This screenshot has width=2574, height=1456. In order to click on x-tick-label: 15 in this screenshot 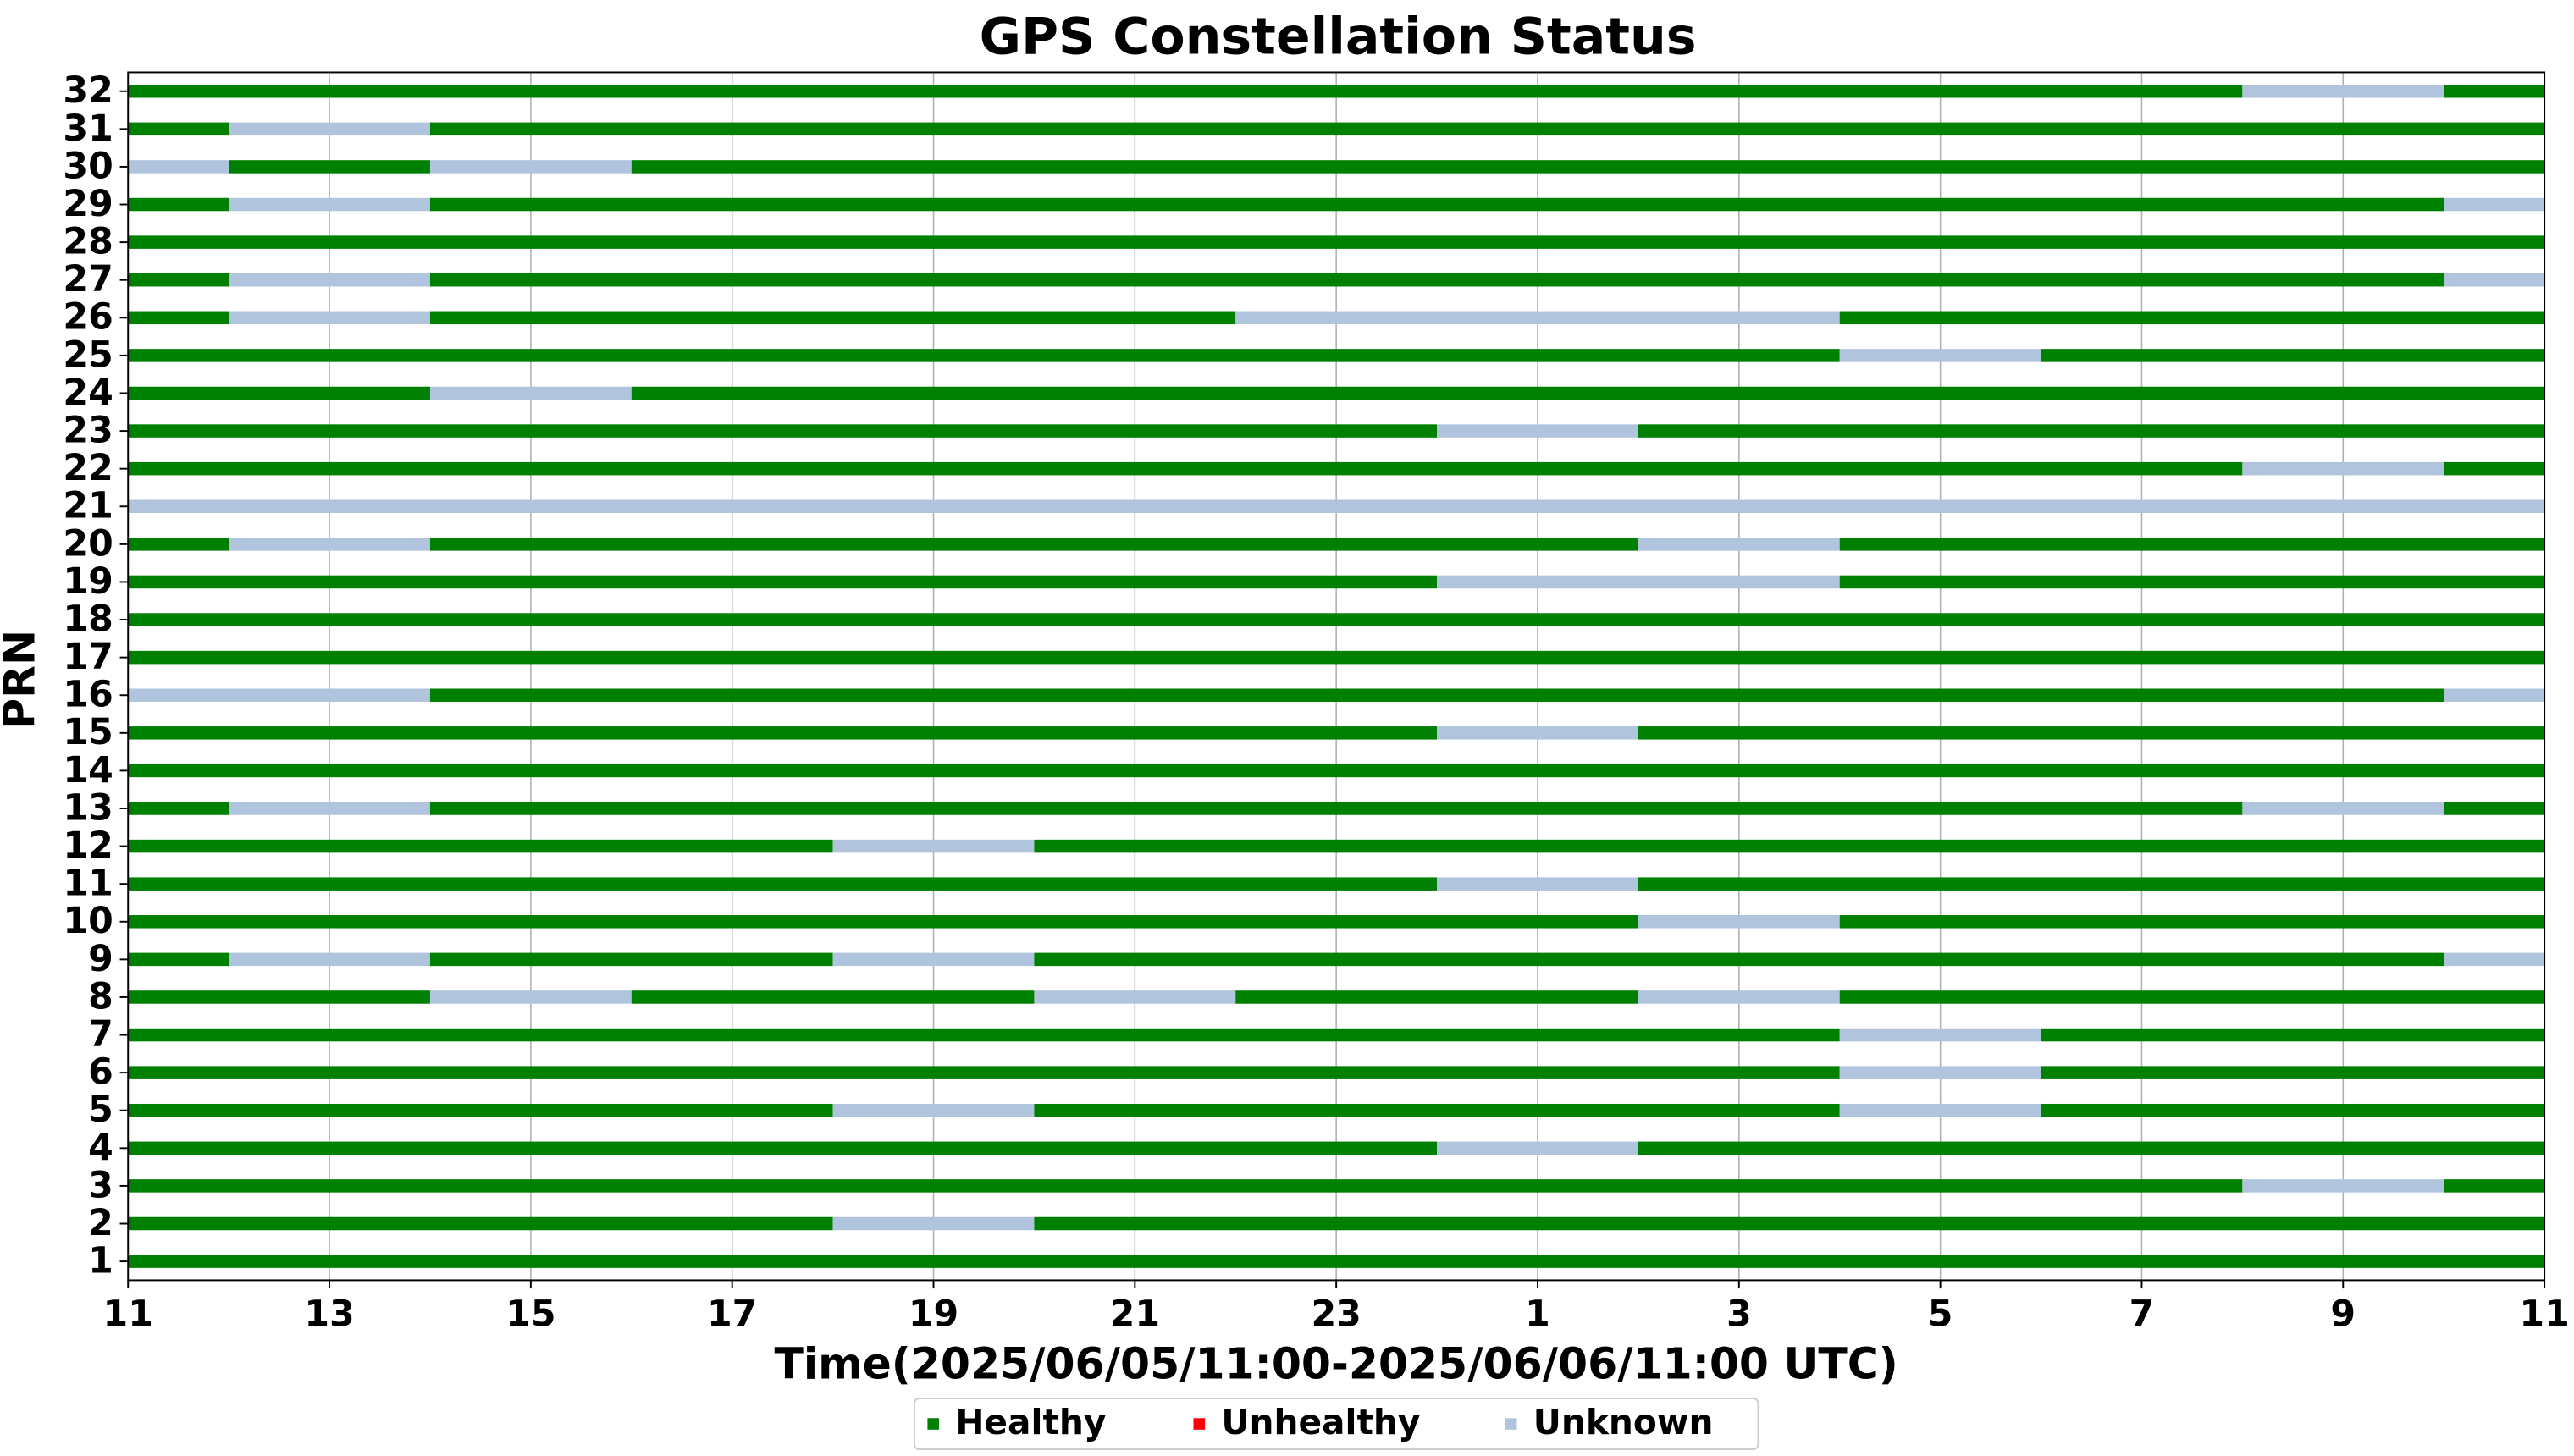, I will do `click(530, 1314)`.